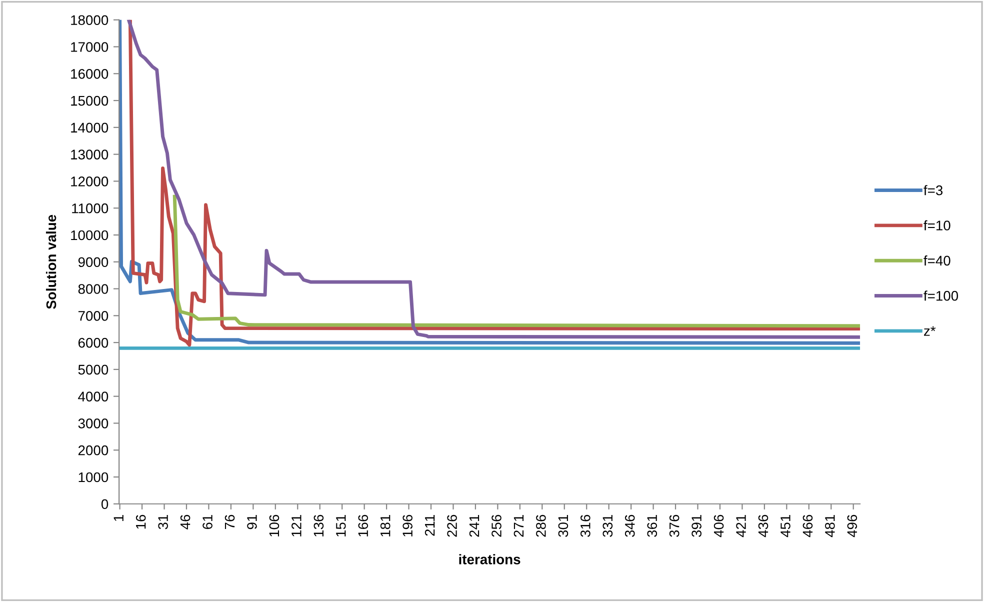  What do you see at coordinates (89, 127) in the screenshot?
I see `y-tick-label: 14000` at bounding box center [89, 127].